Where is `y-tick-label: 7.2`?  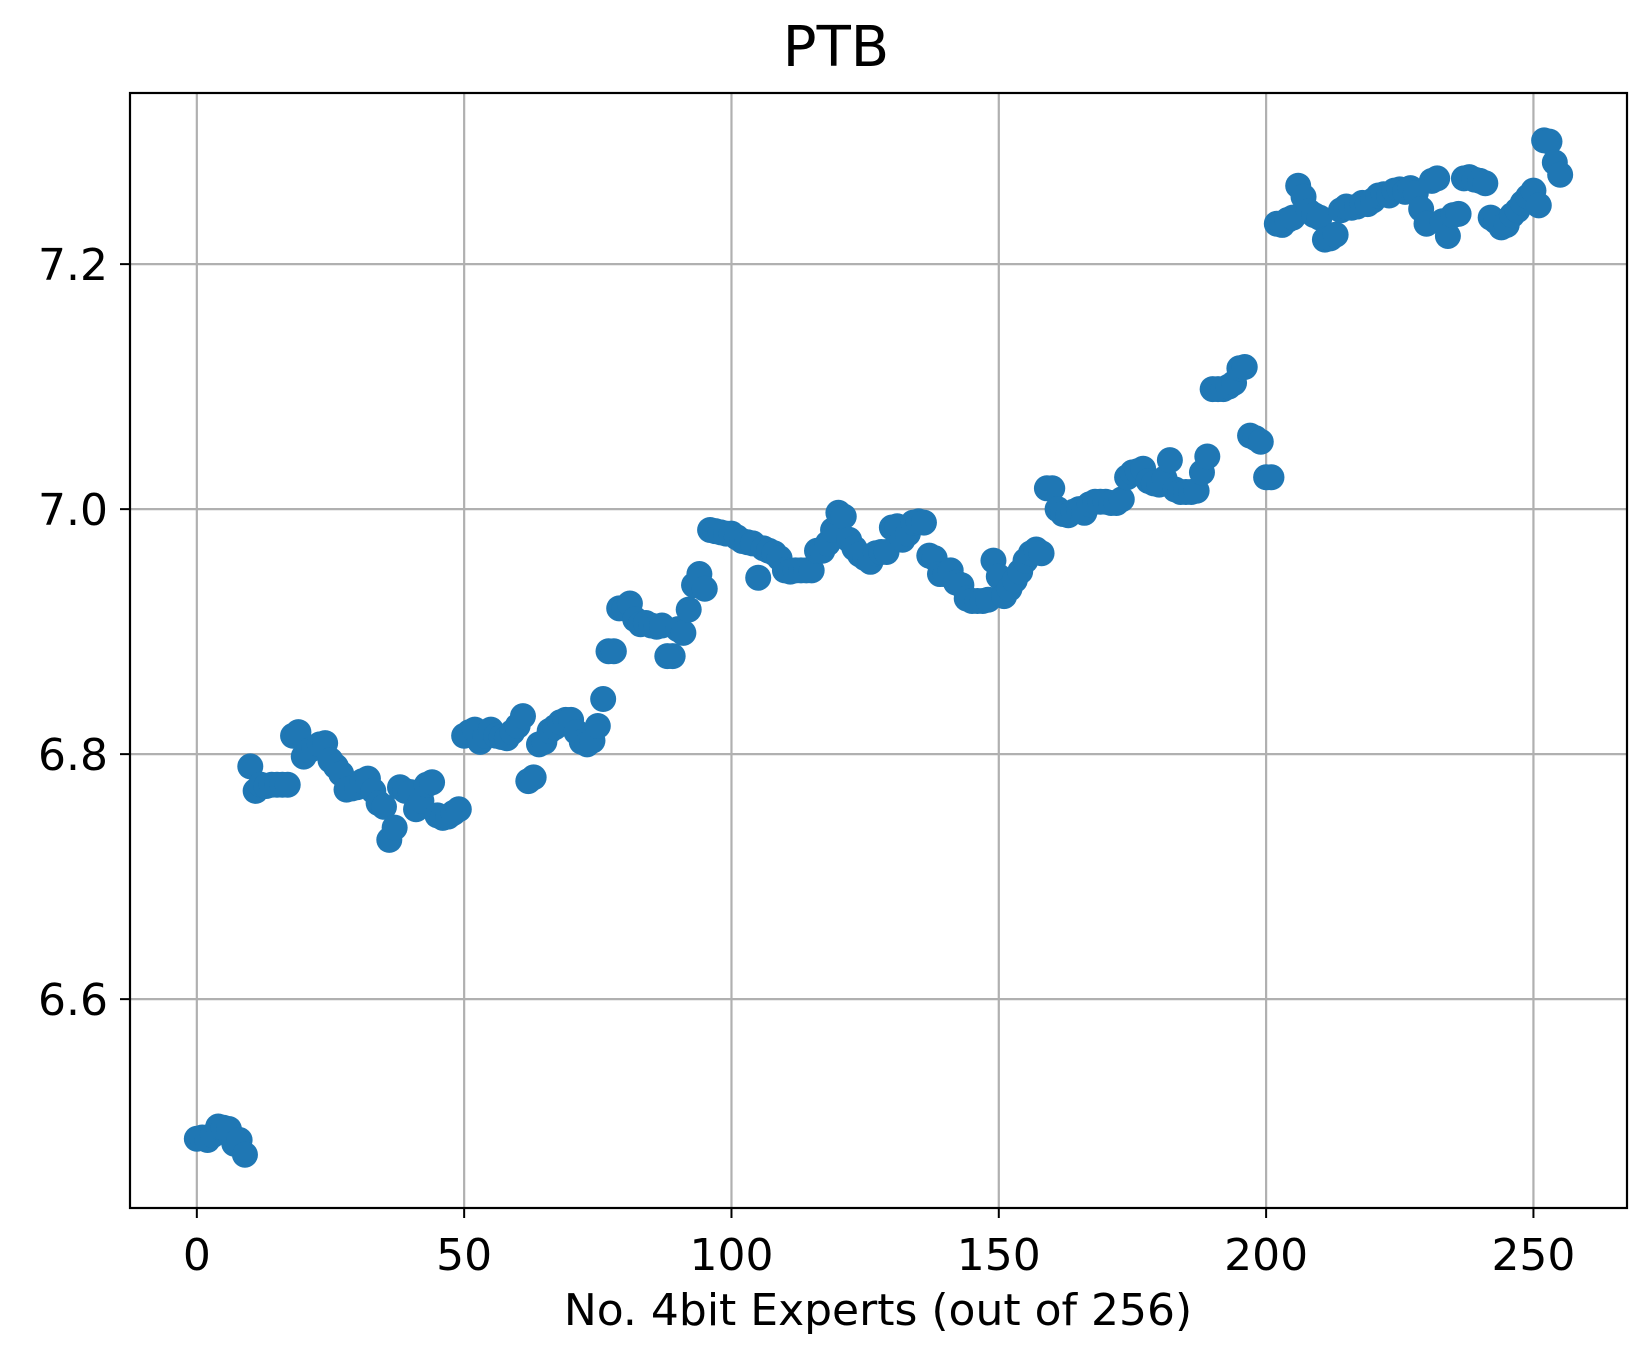 y-tick-label: 7.2 is located at coordinates (73, 265).